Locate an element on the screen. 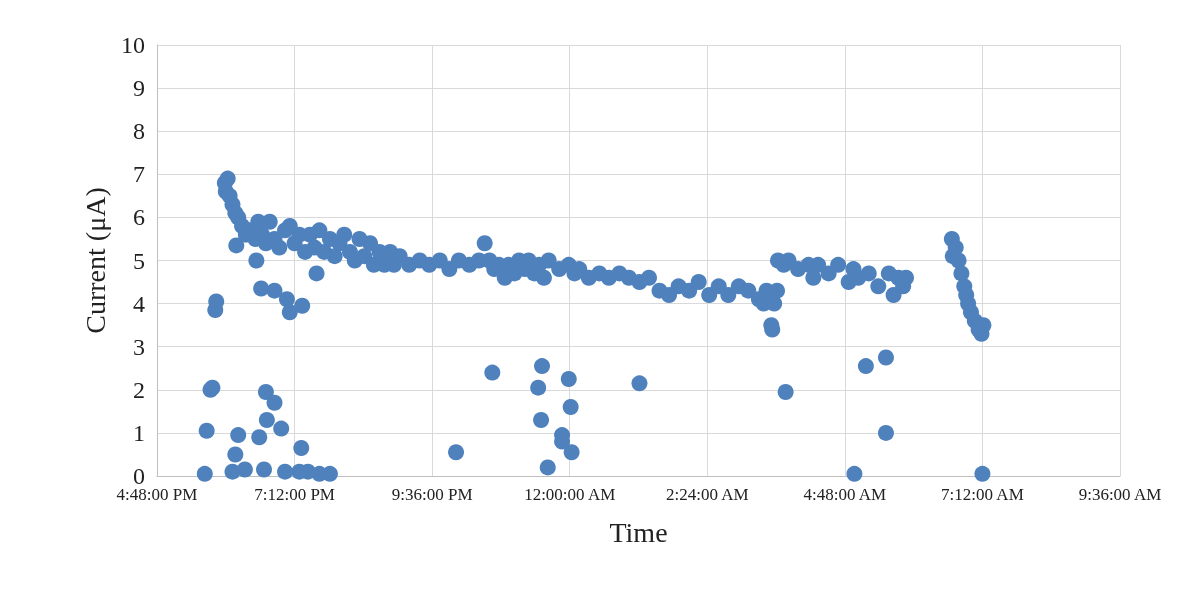  y-tick-label: 5 is located at coordinates (139, 260).